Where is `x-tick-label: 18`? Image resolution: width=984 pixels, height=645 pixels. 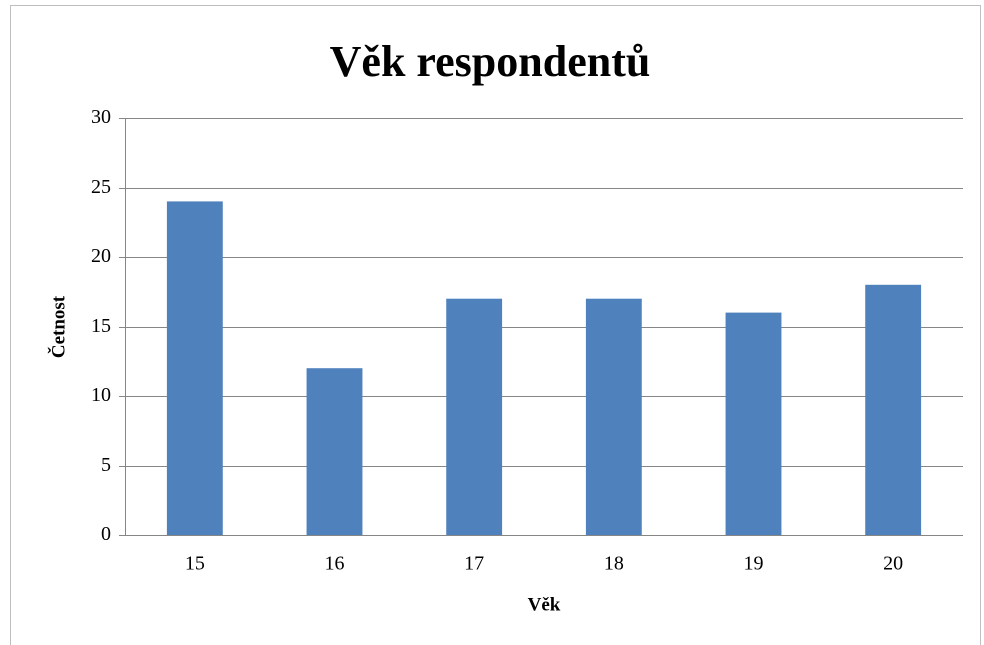 x-tick-label: 18 is located at coordinates (614, 564).